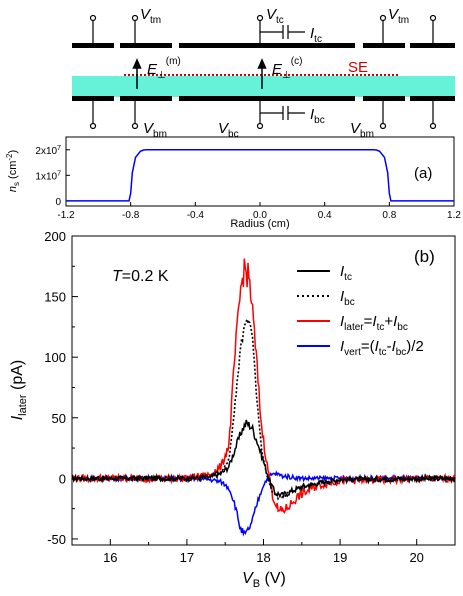  What do you see at coordinates (382, 348) in the screenshot?
I see `legend-entry-ivert: Ivert=(Itc-Ibc)/2` at bounding box center [382, 348].